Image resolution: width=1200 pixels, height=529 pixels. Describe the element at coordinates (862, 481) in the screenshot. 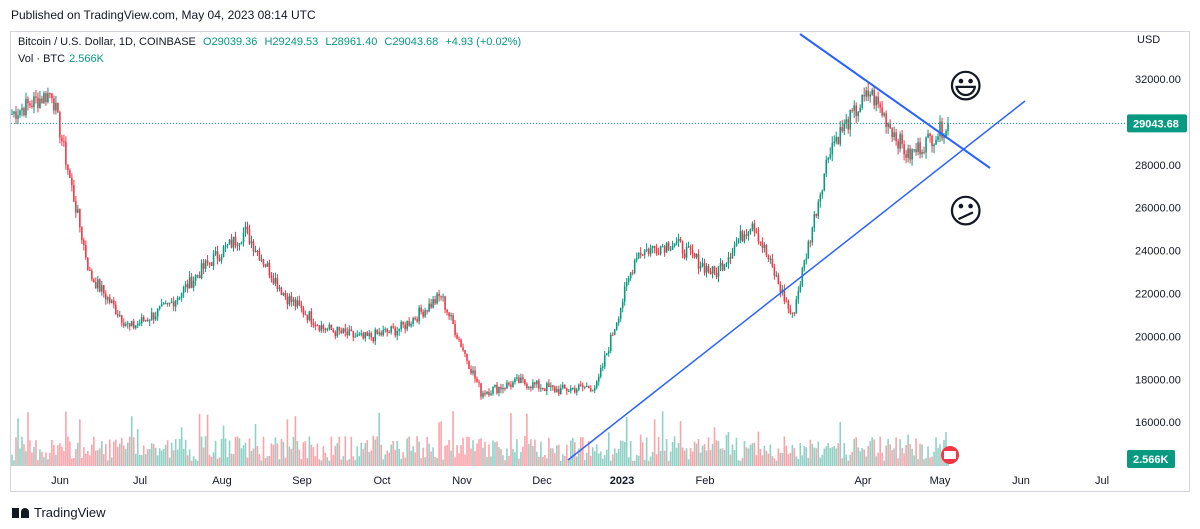

I see `month-tick-label: Apr` at that location.